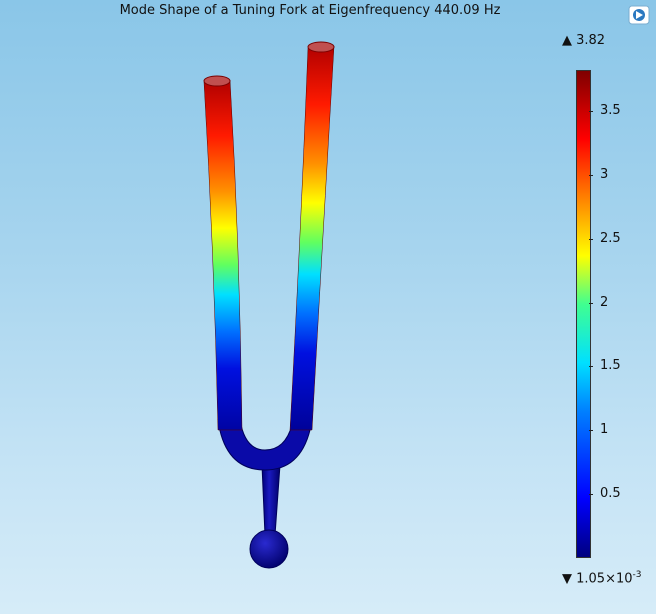 The image size is (656, 614). What do you see at coordinates (610, 238) in the screenshot?
I see `colorbar-tick-label: 2.5` at bounding box center [610, 238].